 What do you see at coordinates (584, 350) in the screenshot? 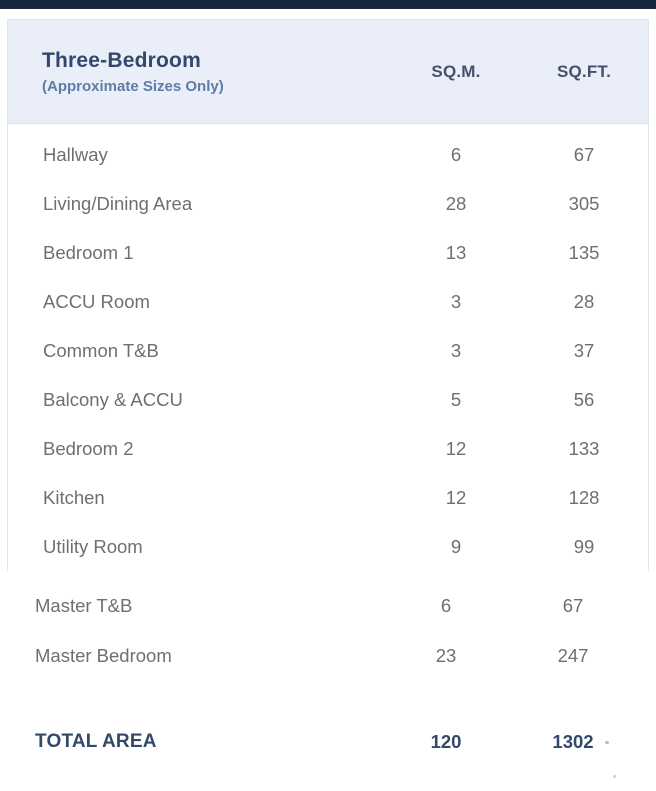
I see `row-sqft-value: 37` at bounding box center [584, 350].